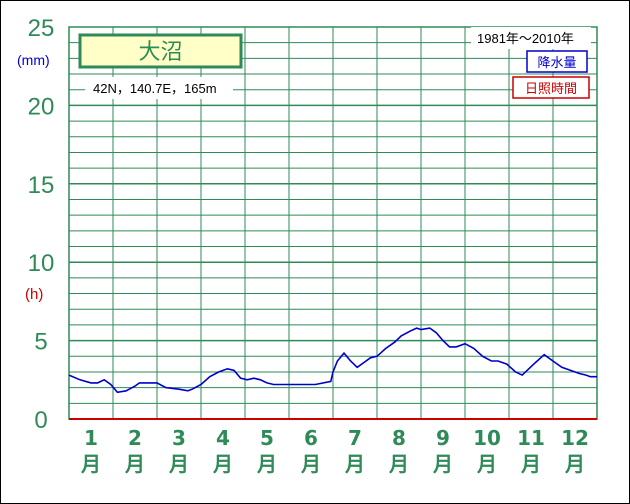  I want to click on station-title: 大沼, so click(160, 52).